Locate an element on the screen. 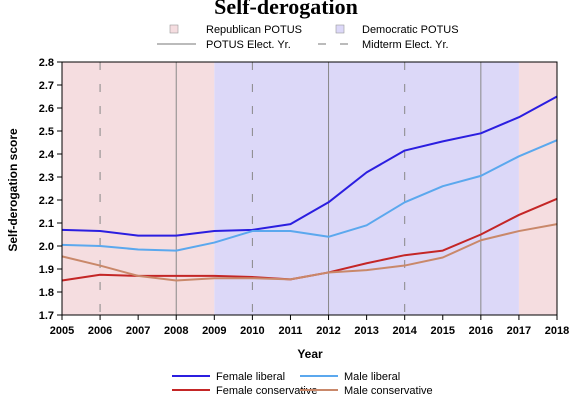 The height and width of the screenshot is (403, 572). x-tick-label: 2008 is located at coordinates (176, 331).